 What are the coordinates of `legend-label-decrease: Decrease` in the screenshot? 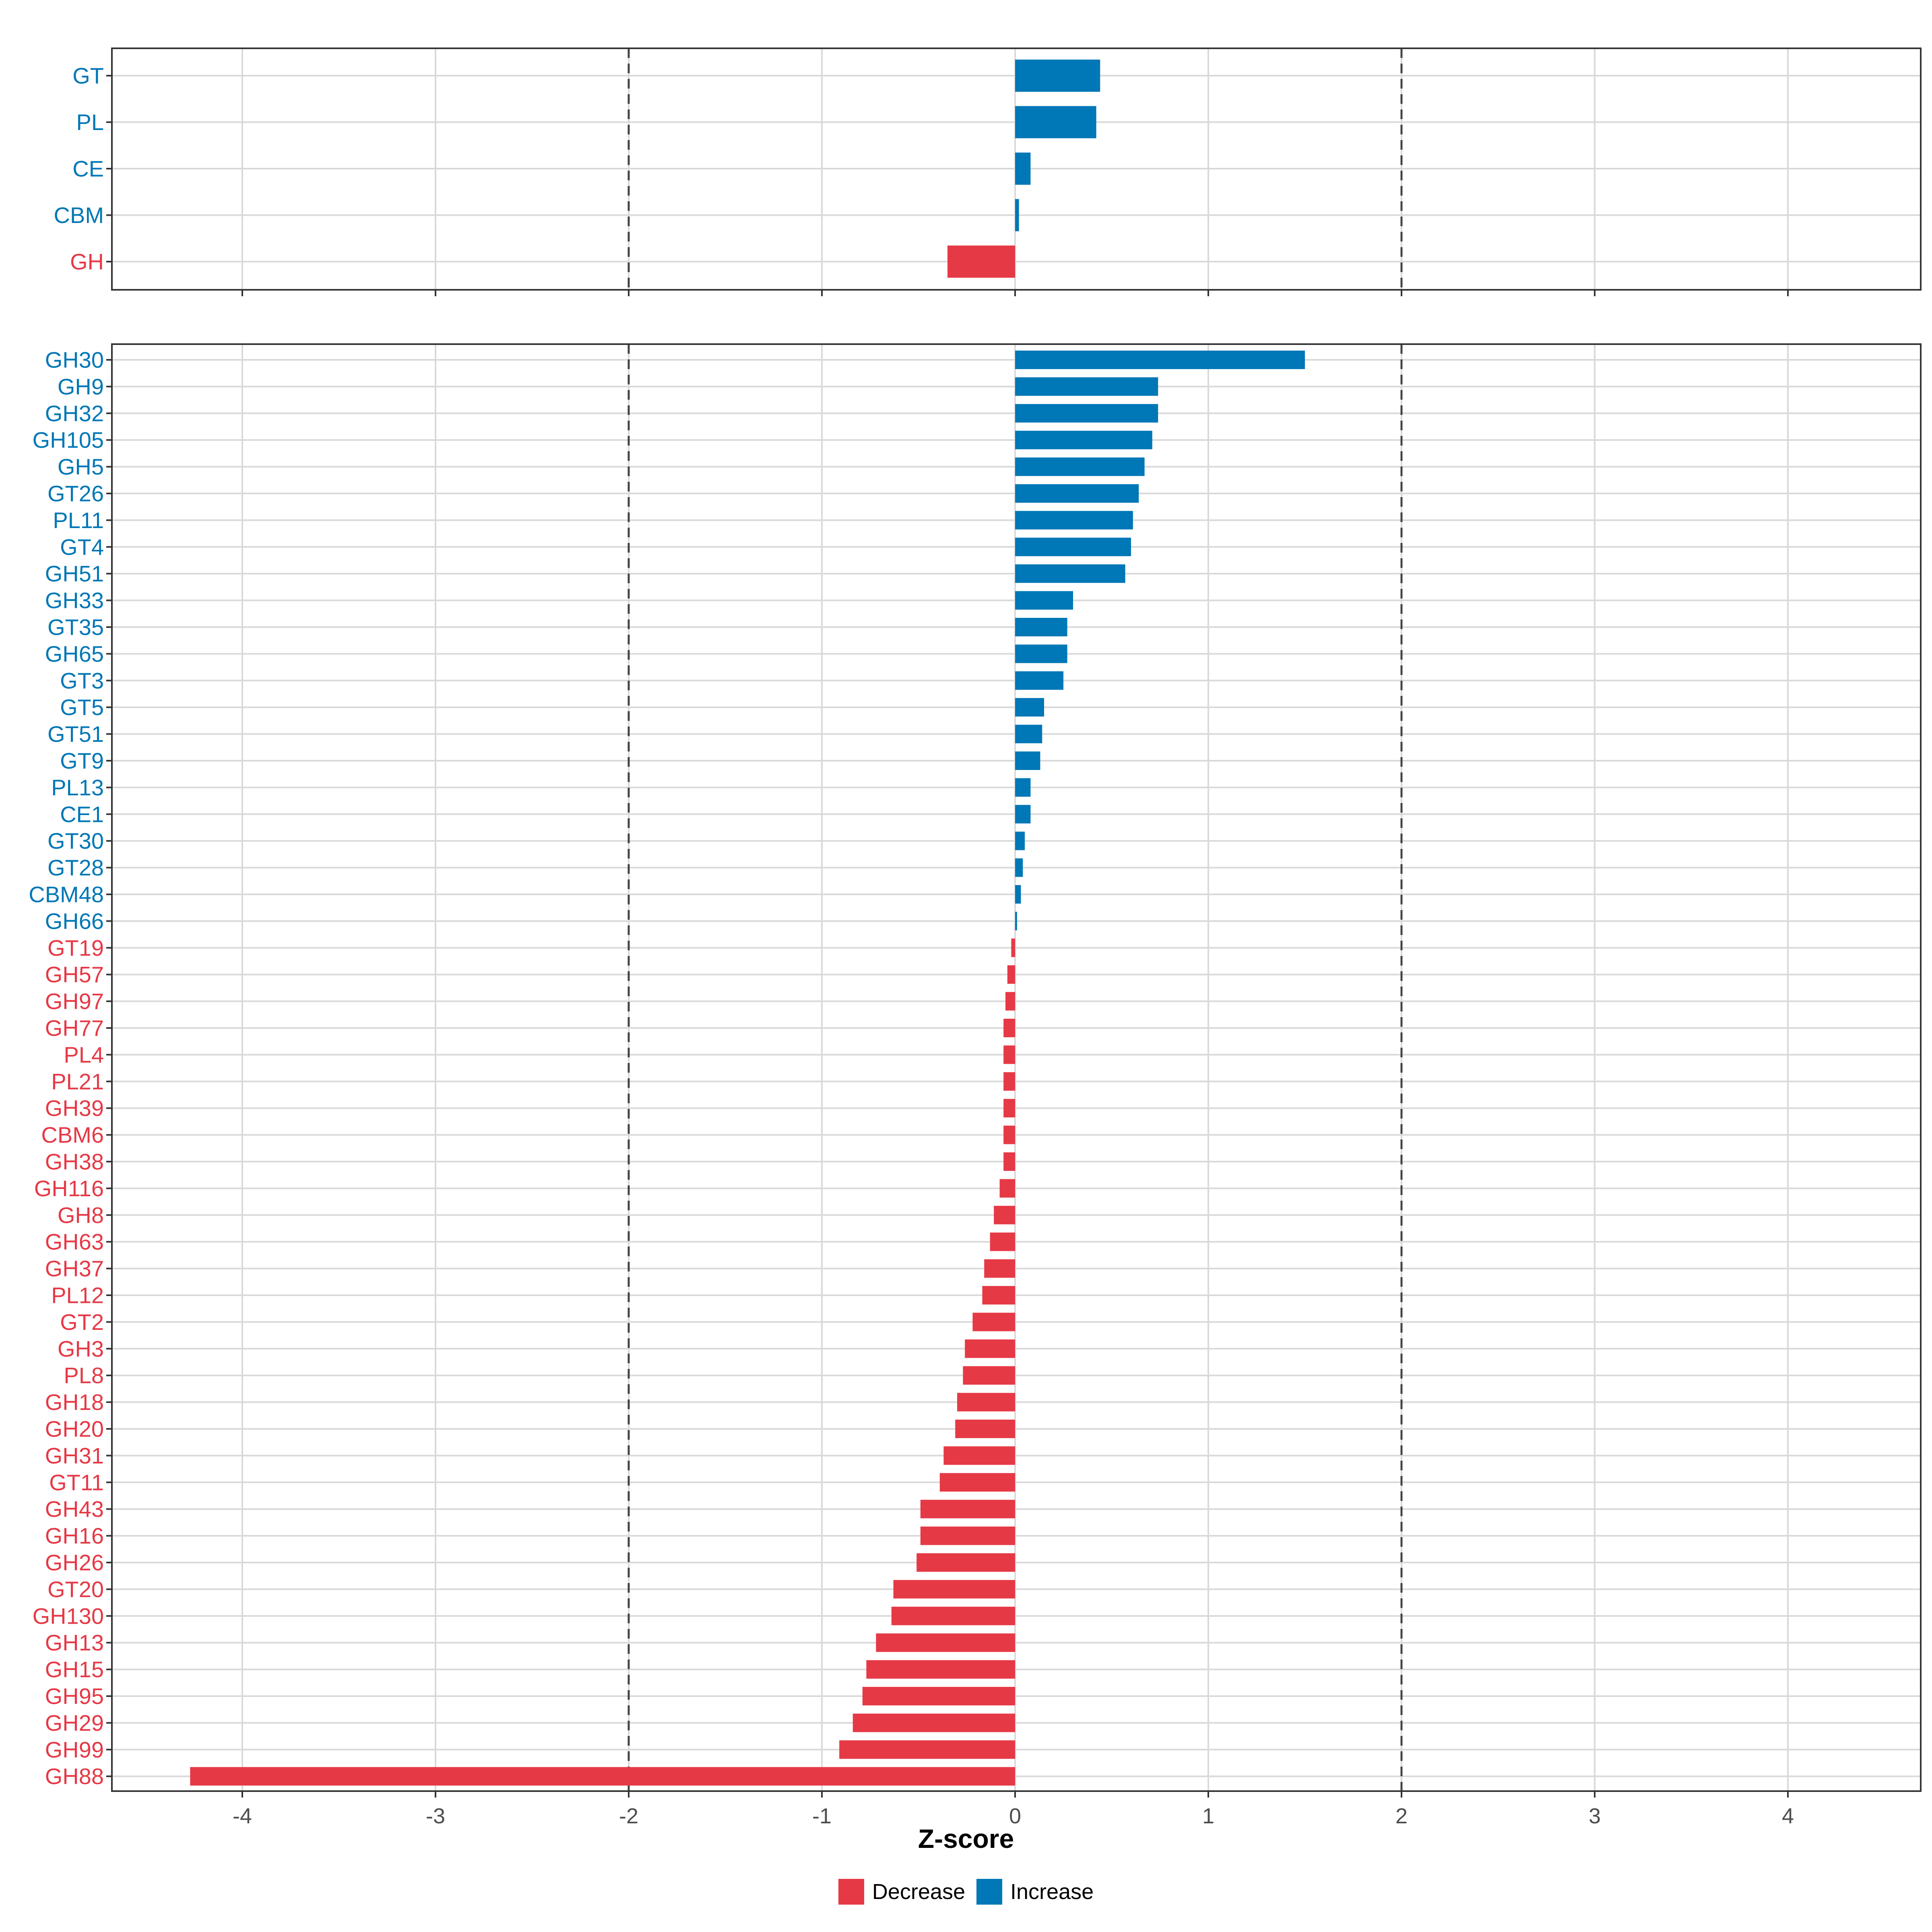 It's located at (918, 1892).